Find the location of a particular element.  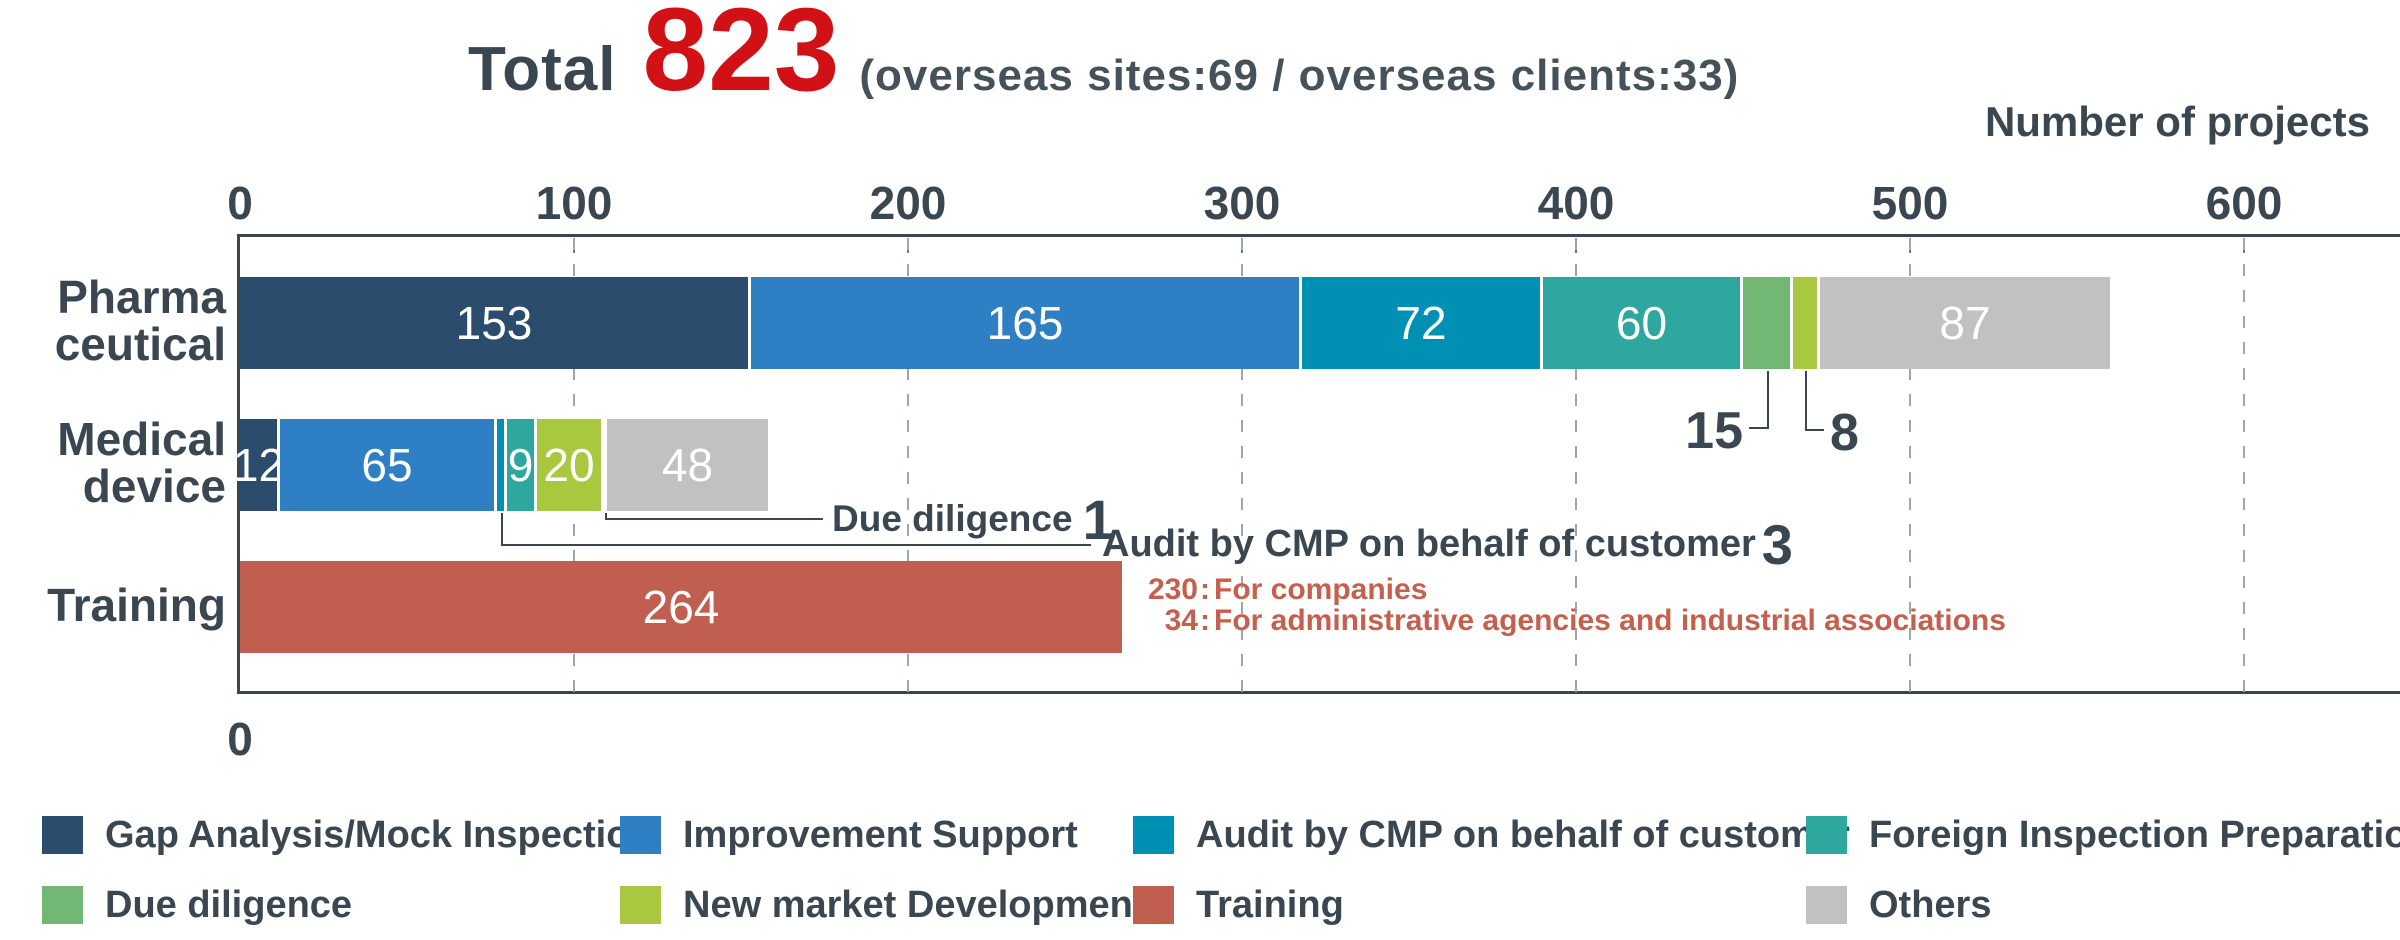

legend-item: Gap Analysis/Mock Inspection is located at coordinates (347, 834).